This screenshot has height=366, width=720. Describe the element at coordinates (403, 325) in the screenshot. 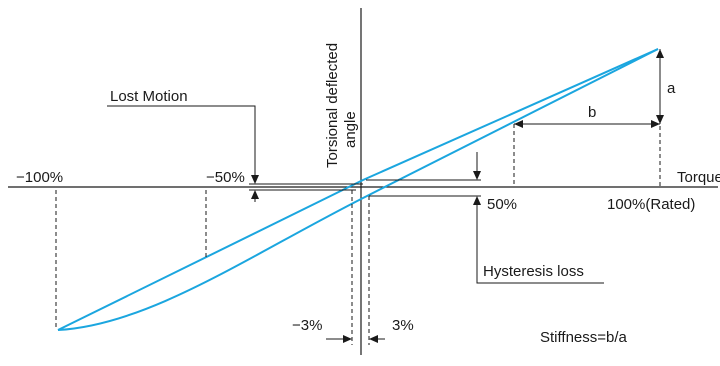

I see `pos3-label: 3%` at that location.